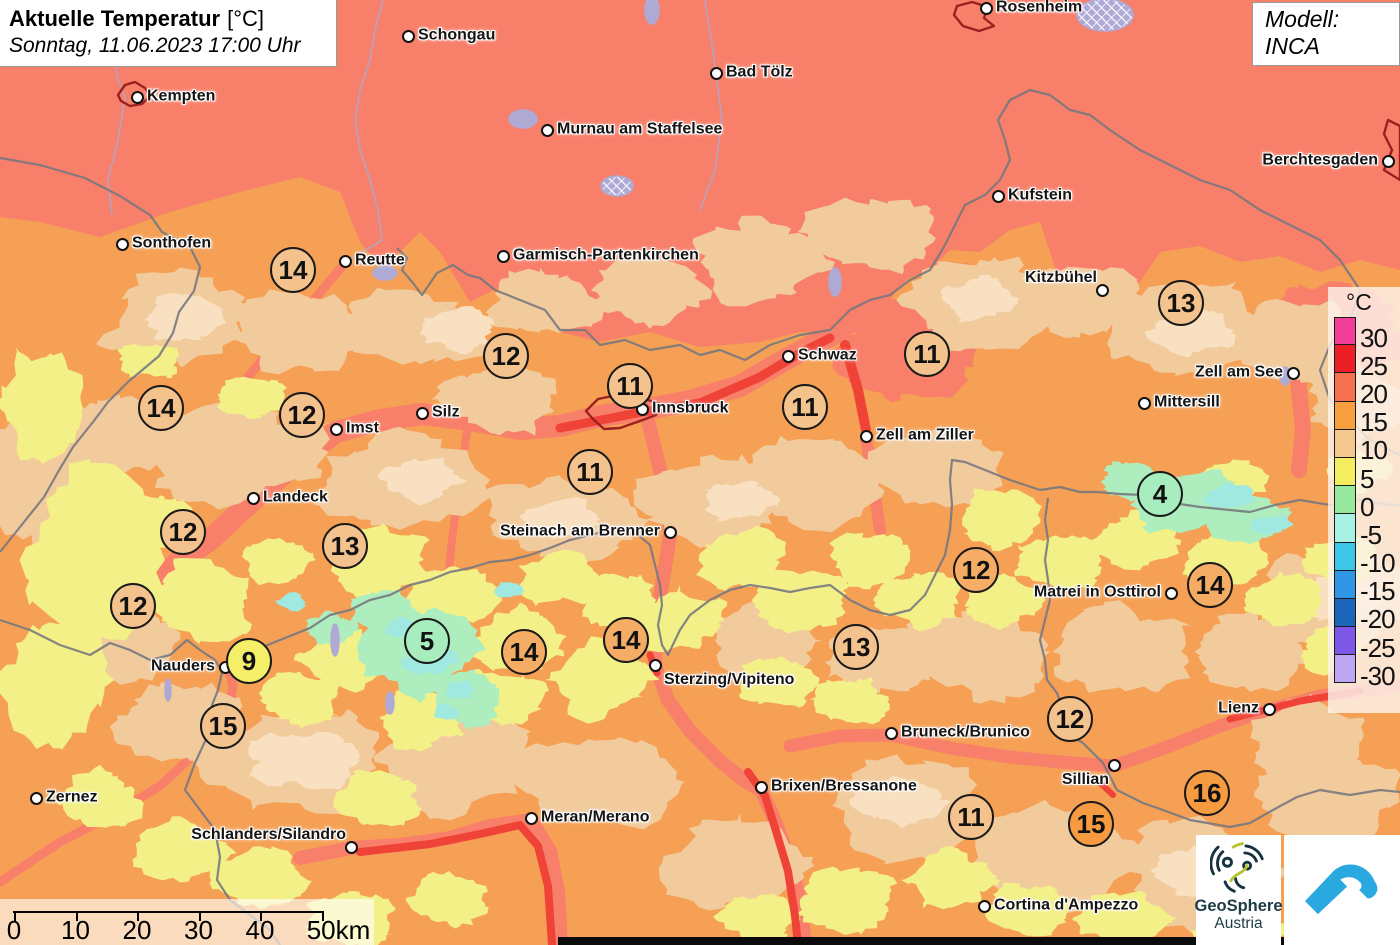 The width and height of the screenshot is (1400, 945). I want to click on station-temperature-circle: 13, so click(345, 546).